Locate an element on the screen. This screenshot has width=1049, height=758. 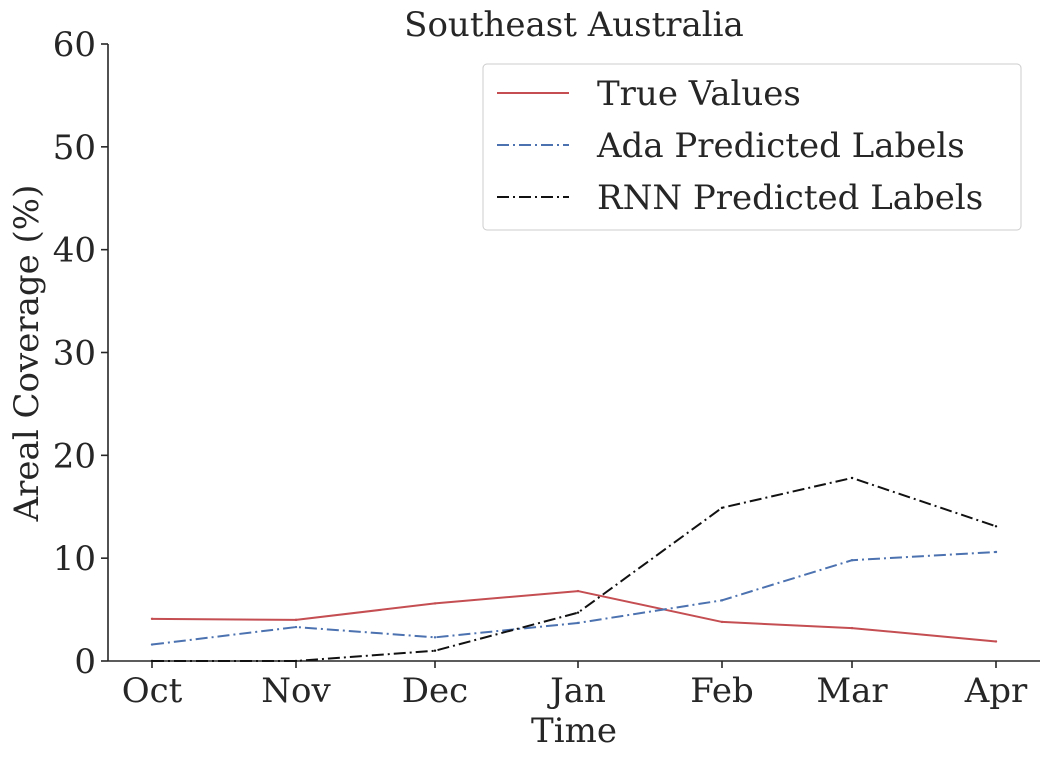
y-ticks: 0 10 20 30 40 50 60 is located at coordinates (80, 353).